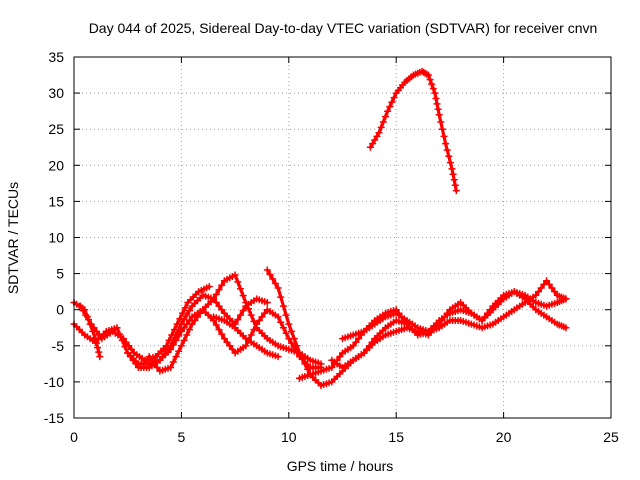 The height and width of the screenshot is (480, 640). Describe the element at coordinates (289, 437) in the screenshot. I see `x-tick-label: 10` at that location.